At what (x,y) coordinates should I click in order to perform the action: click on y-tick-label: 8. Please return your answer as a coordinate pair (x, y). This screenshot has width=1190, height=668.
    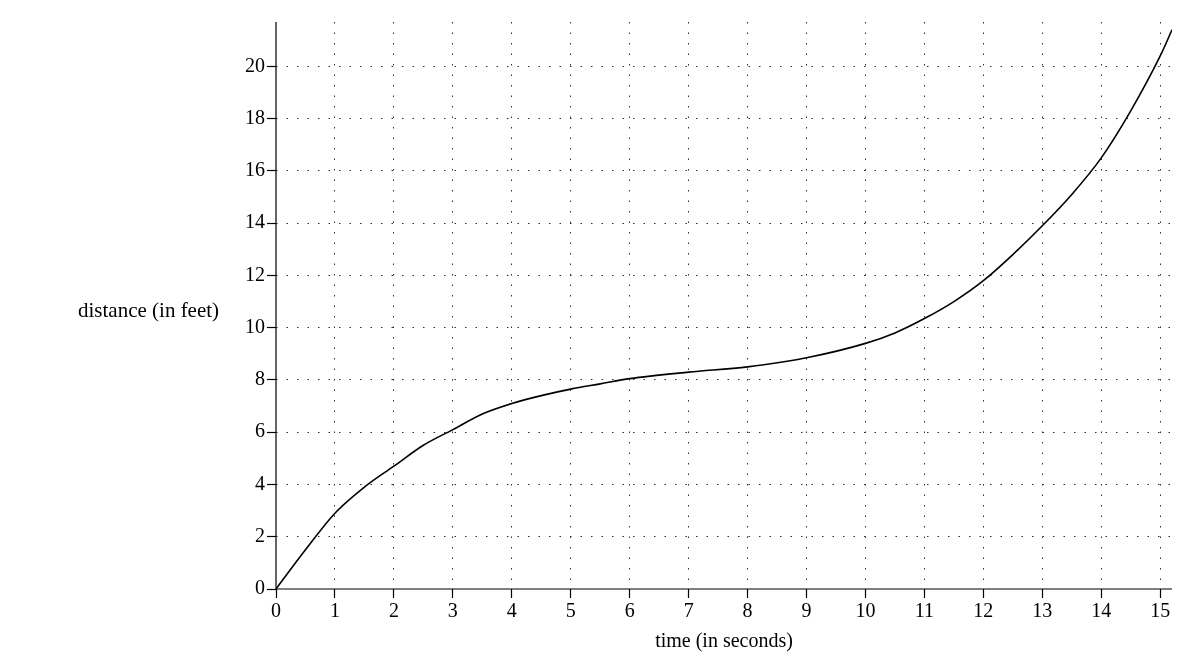
    Looking at the image, I should click on (260, 378).